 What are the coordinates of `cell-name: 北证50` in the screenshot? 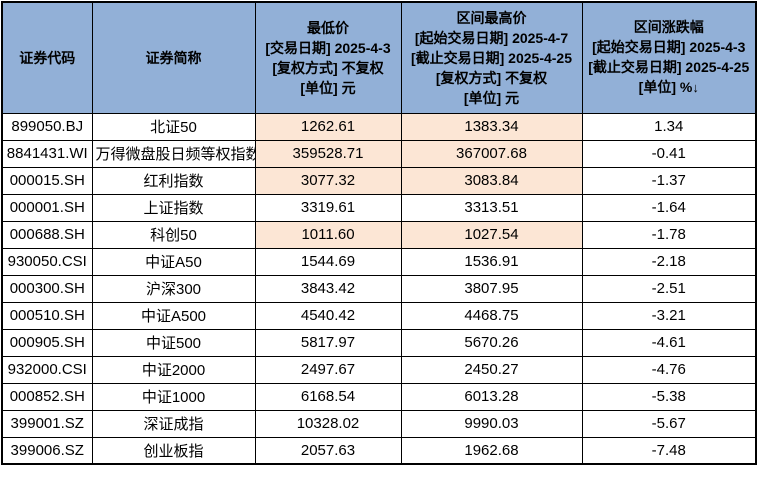 It's located at (173, 126).